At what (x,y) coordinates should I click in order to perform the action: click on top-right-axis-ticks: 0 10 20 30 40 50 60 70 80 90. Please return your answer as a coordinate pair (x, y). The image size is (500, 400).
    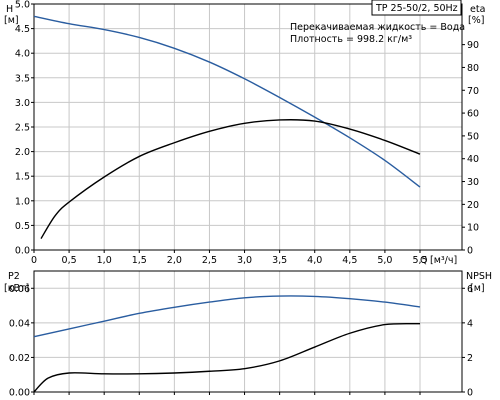
    Looking at the image, I should click on (470, 148).